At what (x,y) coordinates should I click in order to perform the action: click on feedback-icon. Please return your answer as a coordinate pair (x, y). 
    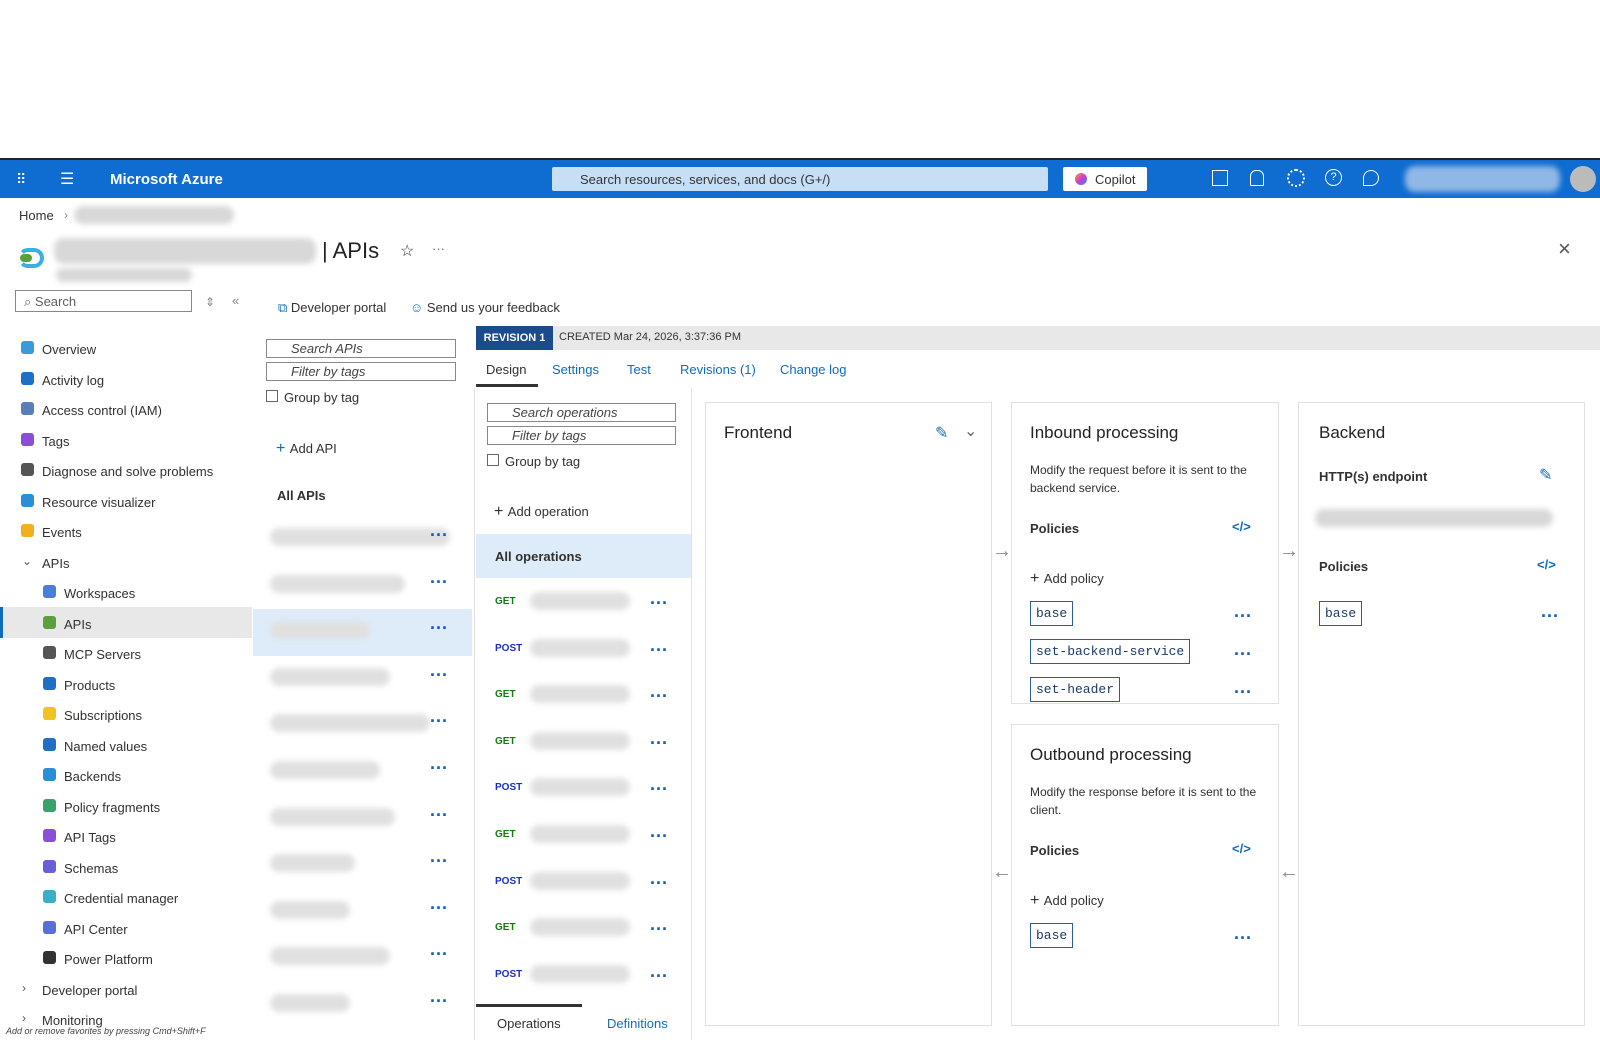
    Looking at the image, I should click on (1371, 178).